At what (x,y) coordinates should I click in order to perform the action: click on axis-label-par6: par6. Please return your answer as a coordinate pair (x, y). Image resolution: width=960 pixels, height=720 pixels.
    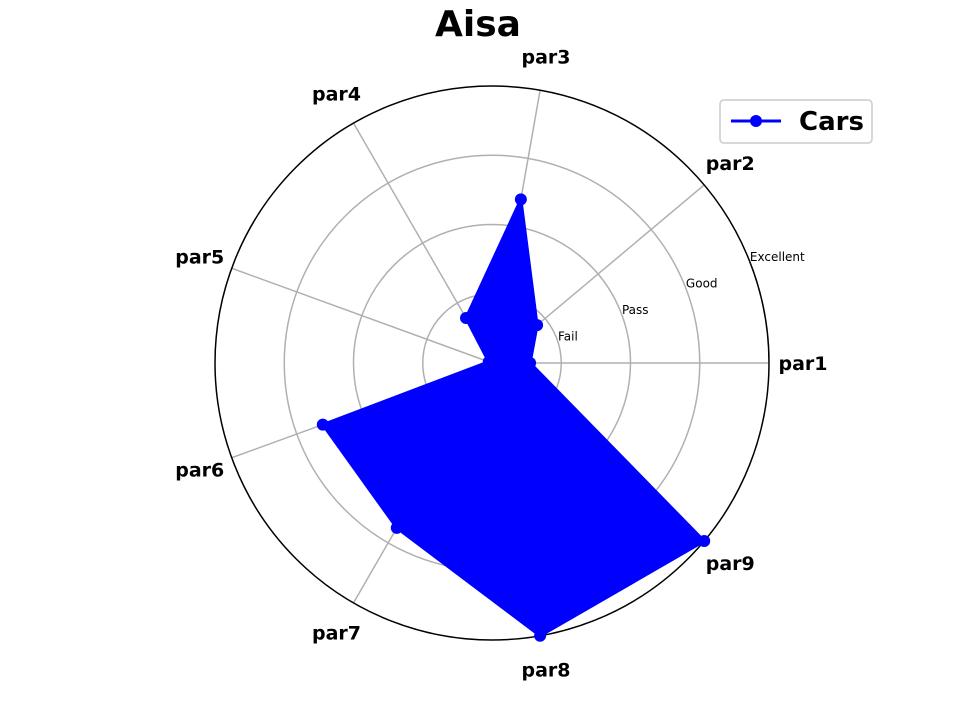
    Looking at the image, I should click on (199, 470).